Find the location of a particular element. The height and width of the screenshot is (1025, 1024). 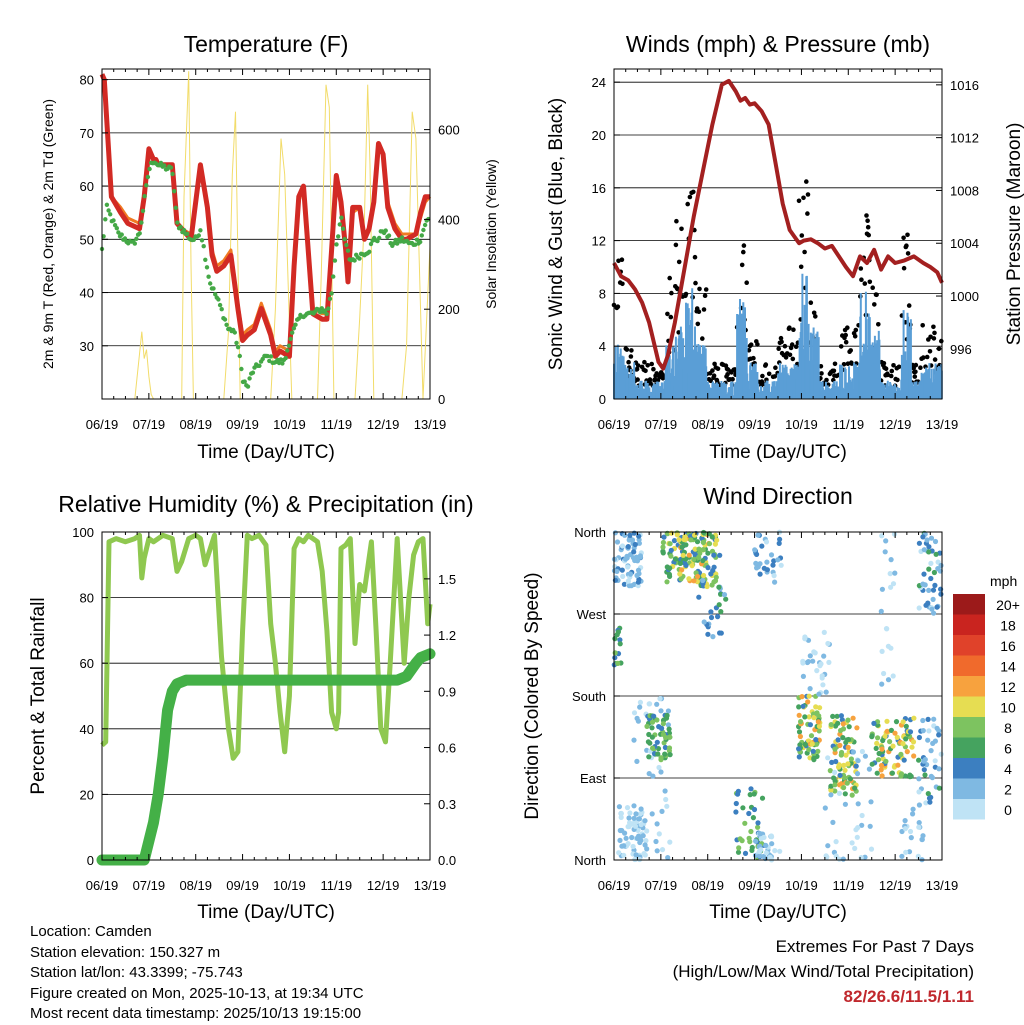

temperature-x-tick-label: 13/19 is located at coordinates (430, 424).